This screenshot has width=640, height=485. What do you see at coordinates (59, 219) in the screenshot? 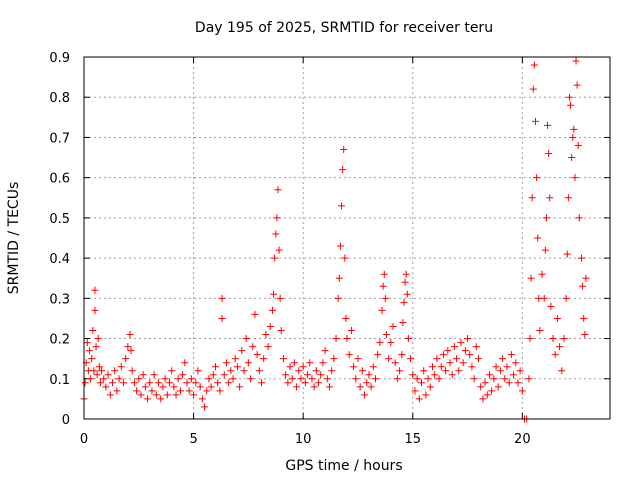
I see `y-tick-label: 0.5` at bounding box center [59, 219].